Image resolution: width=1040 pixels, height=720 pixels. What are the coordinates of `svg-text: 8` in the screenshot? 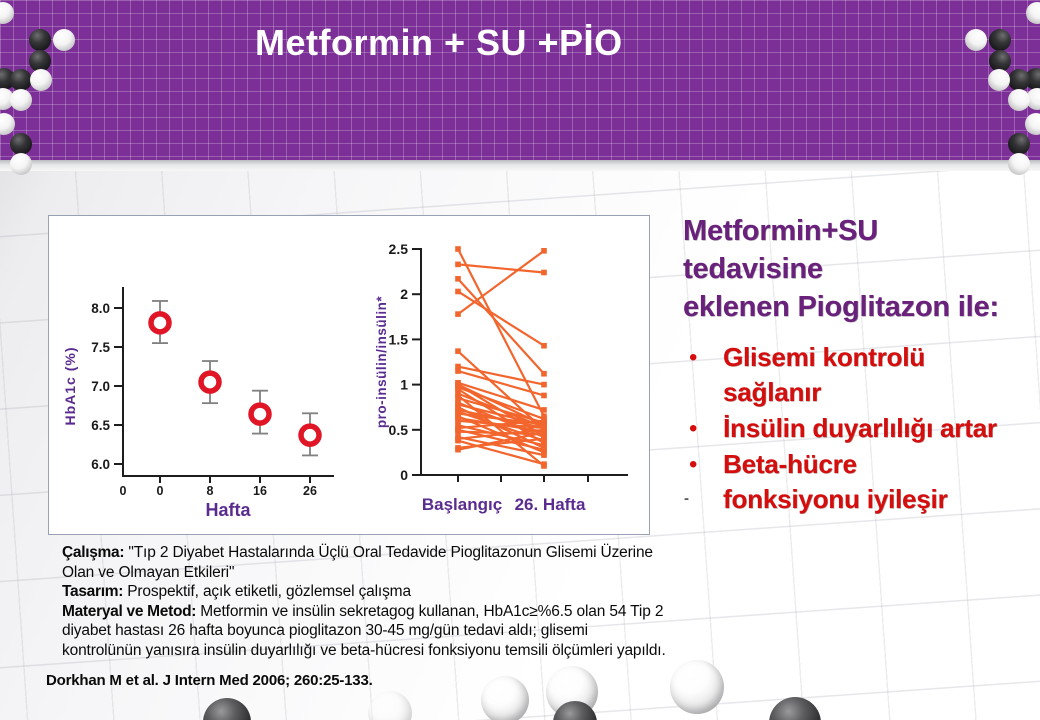 It's located at (210, 491).